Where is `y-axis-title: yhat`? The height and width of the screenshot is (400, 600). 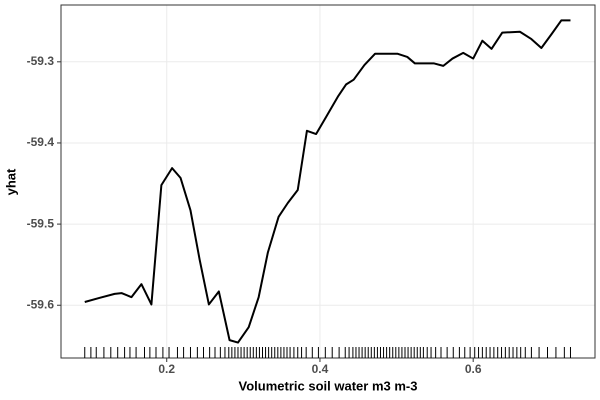 y-axis-title: yhat is located at coordinates (10, 181).